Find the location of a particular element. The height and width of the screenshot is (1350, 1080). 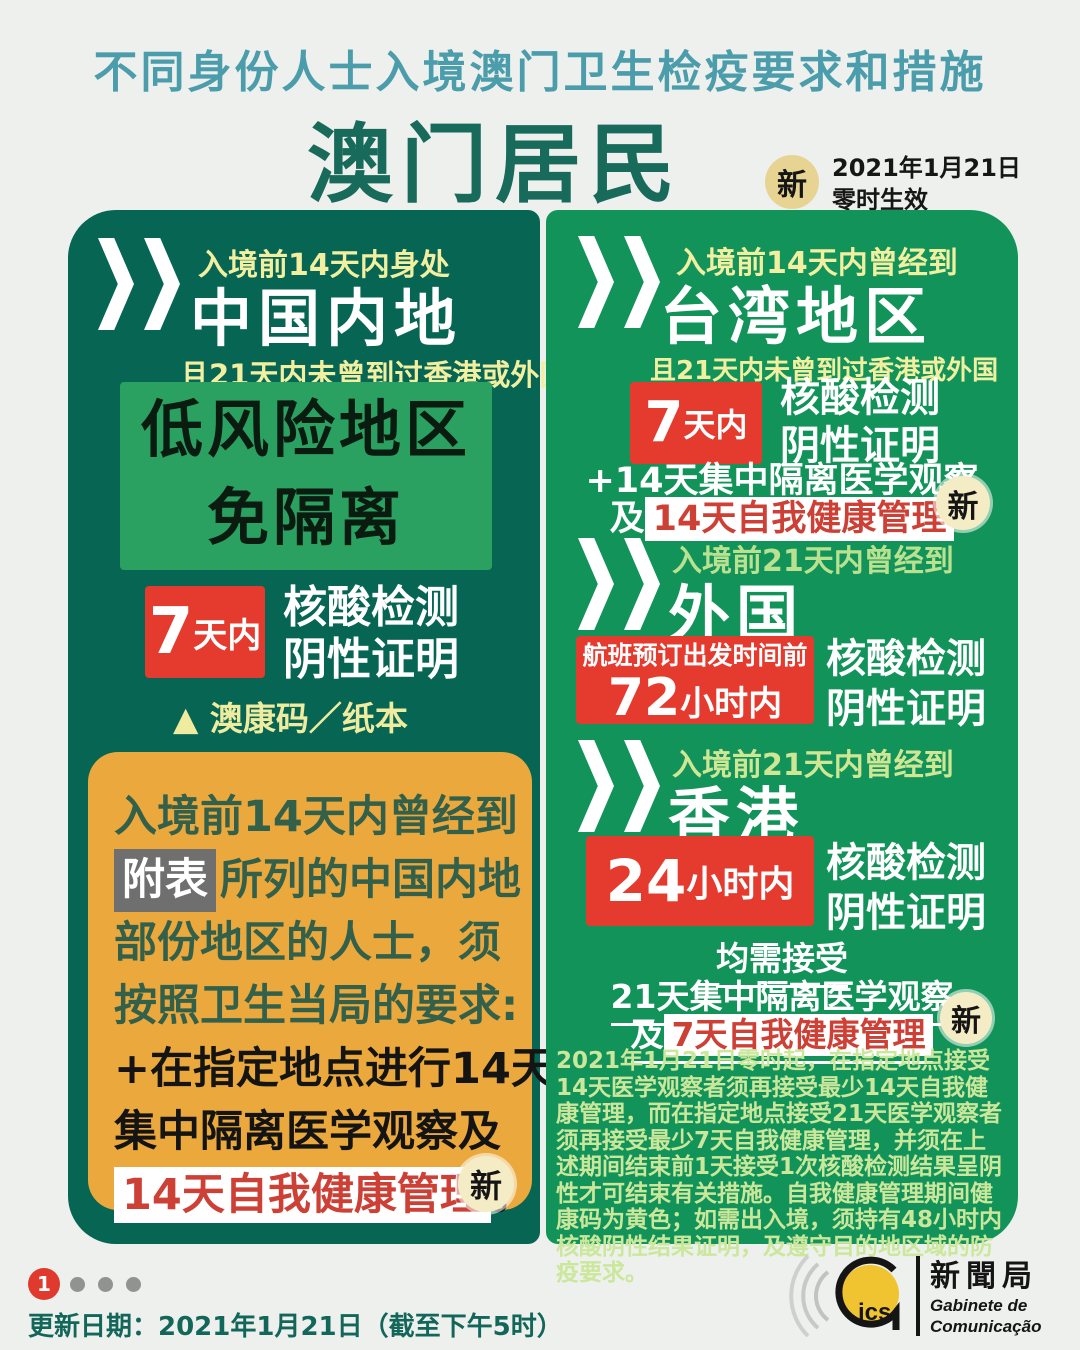

foreign-test-unit: 小时内 is located at coordinates (731, 703).